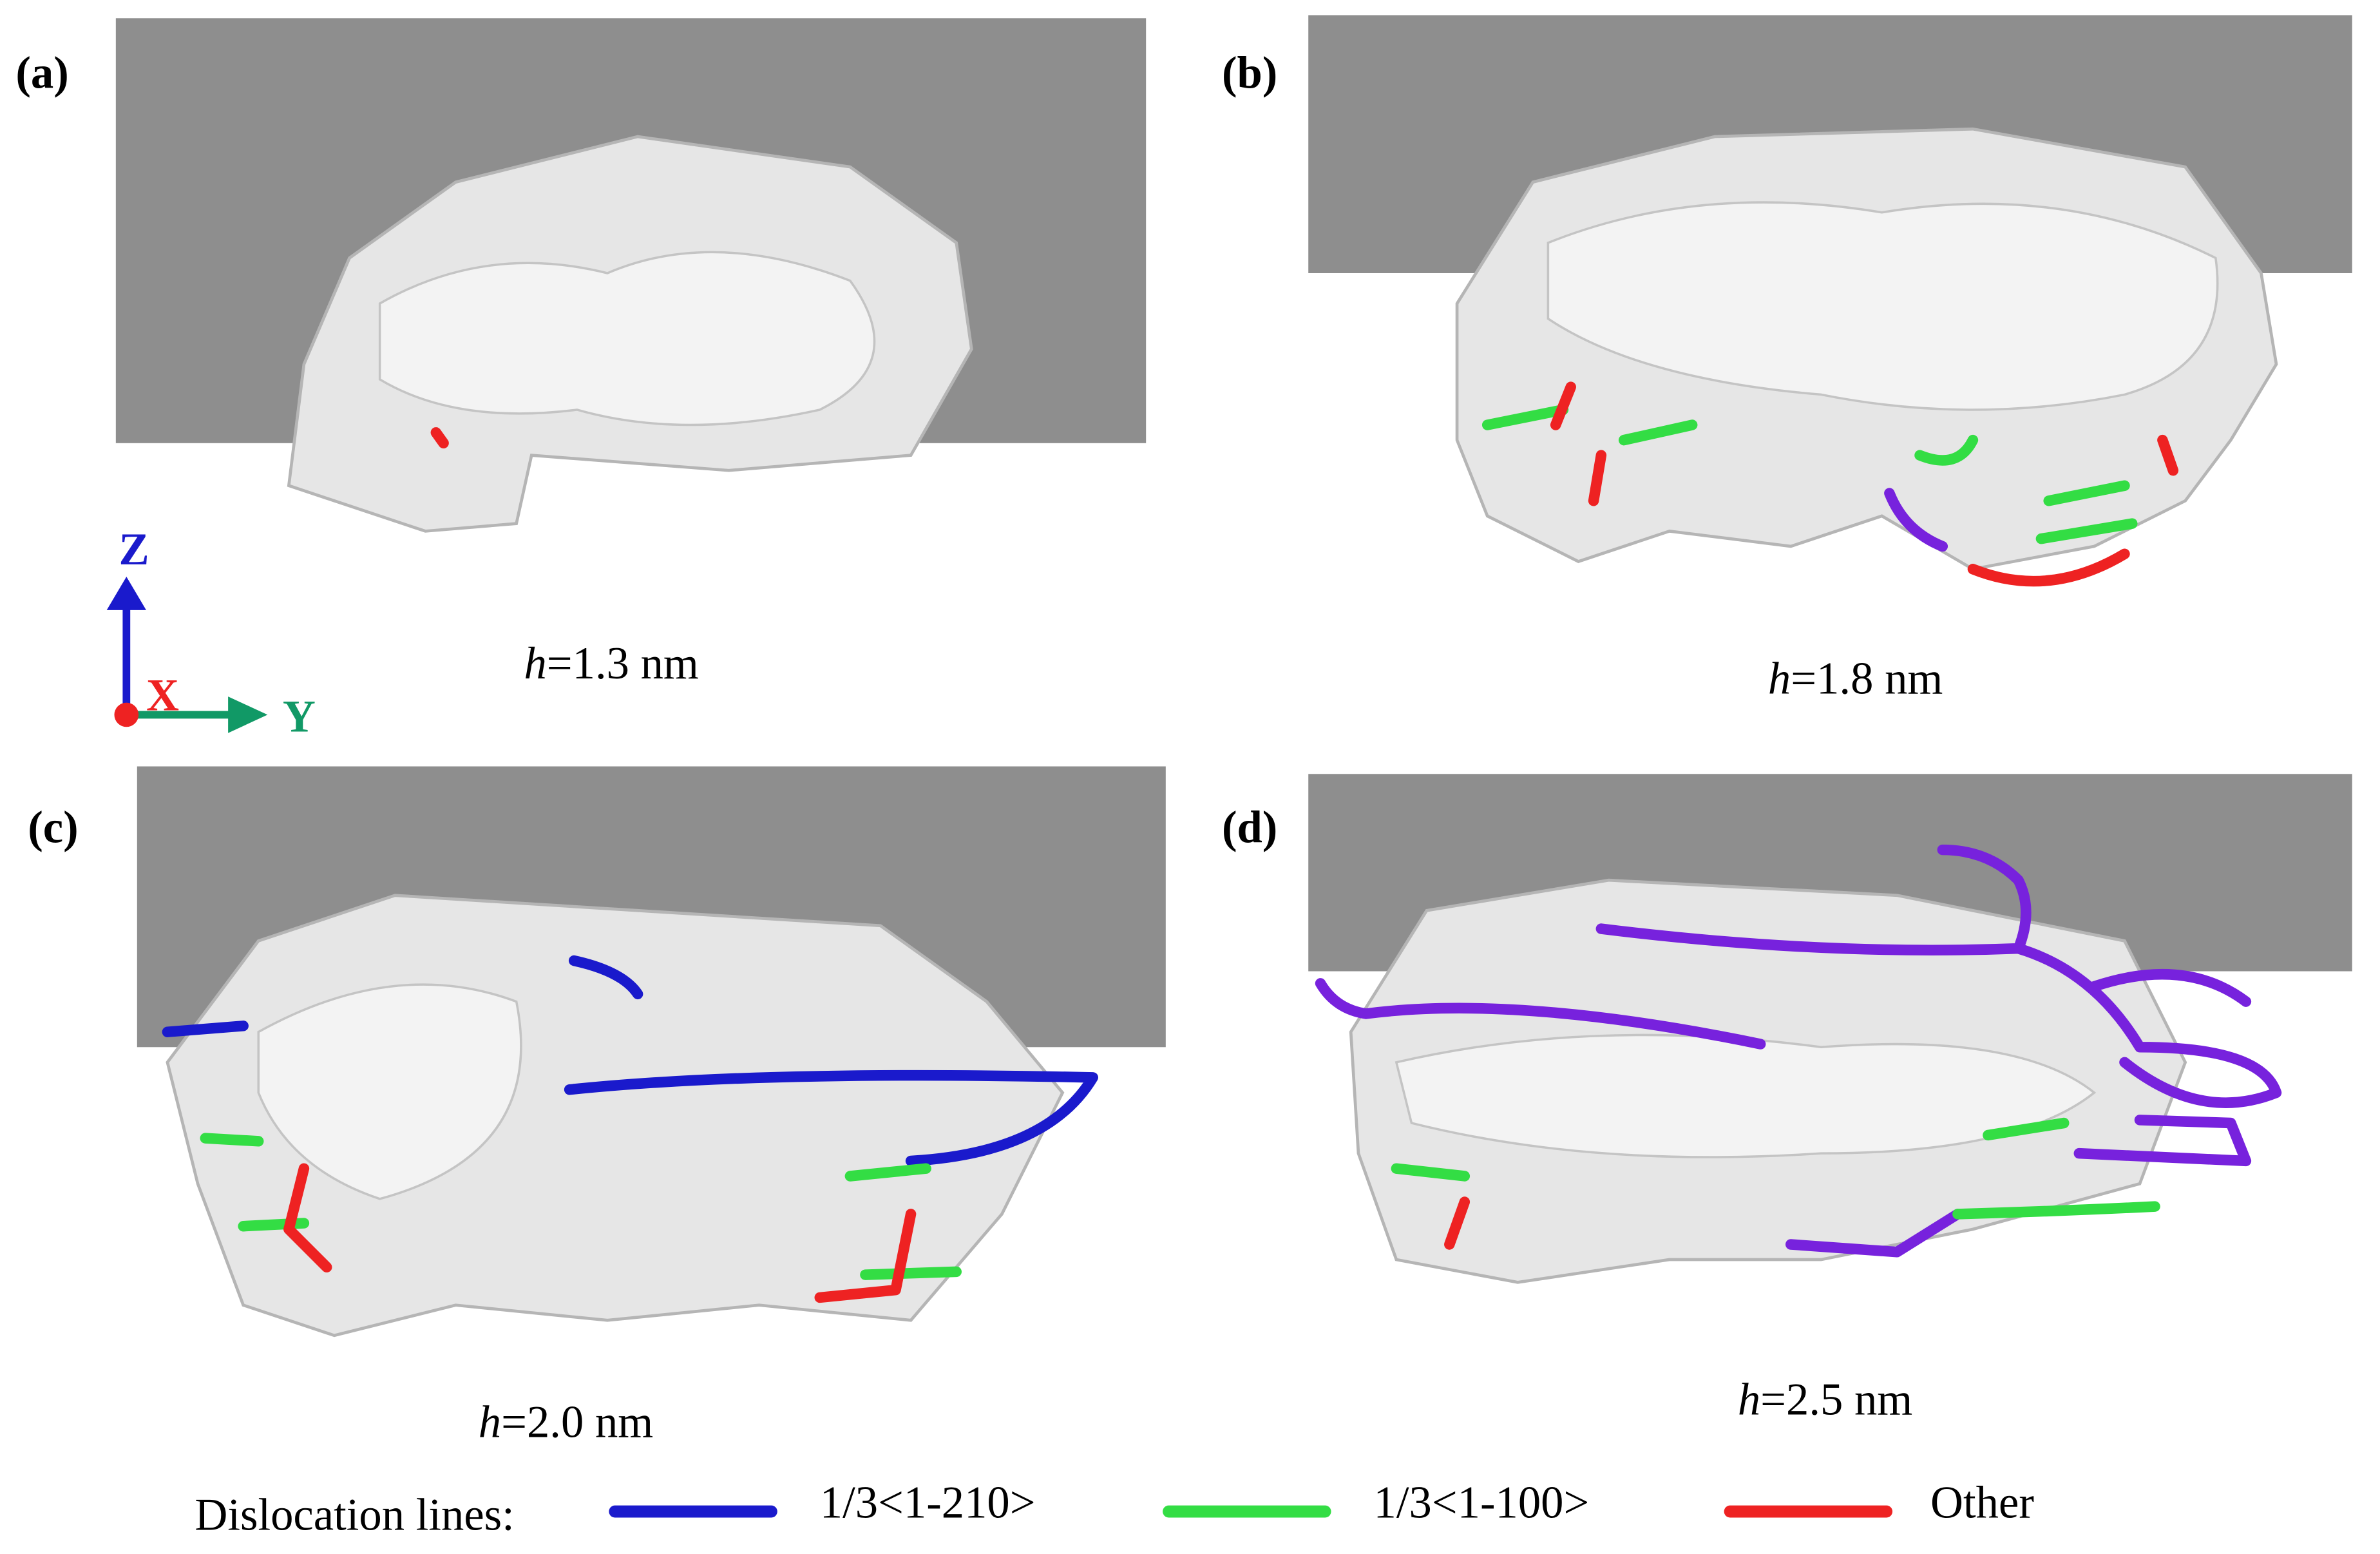 The height and width of the screenshot is (1554, 2380). What do you see at coordinates (1867, 678) in the screenshot?
I see `caption-text: =1.8 nm` at bounding box center [1867, 678].